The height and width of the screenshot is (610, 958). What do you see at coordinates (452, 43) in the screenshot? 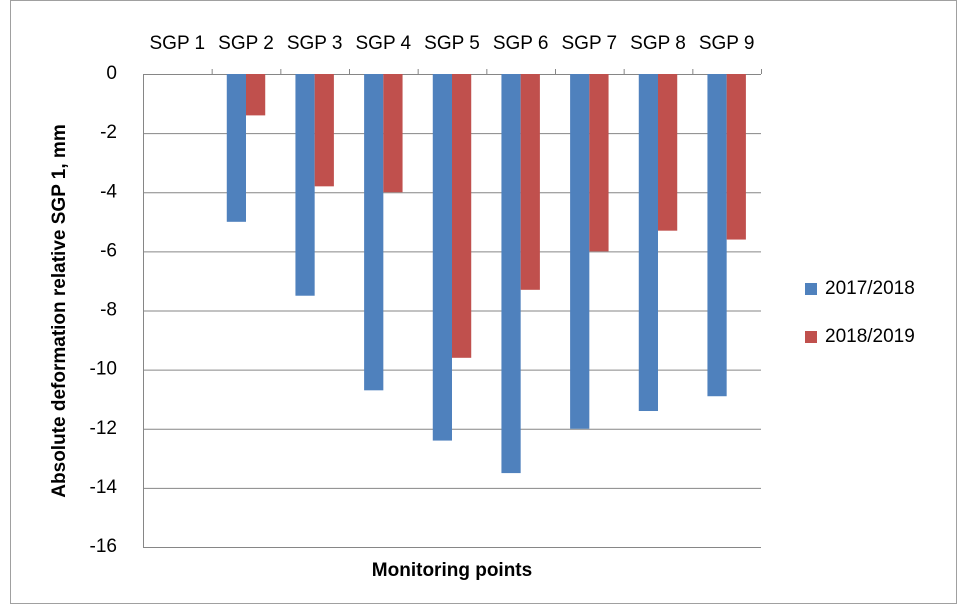
I see `x-tick-label: SGP 5` at bounding box center [452, 43].